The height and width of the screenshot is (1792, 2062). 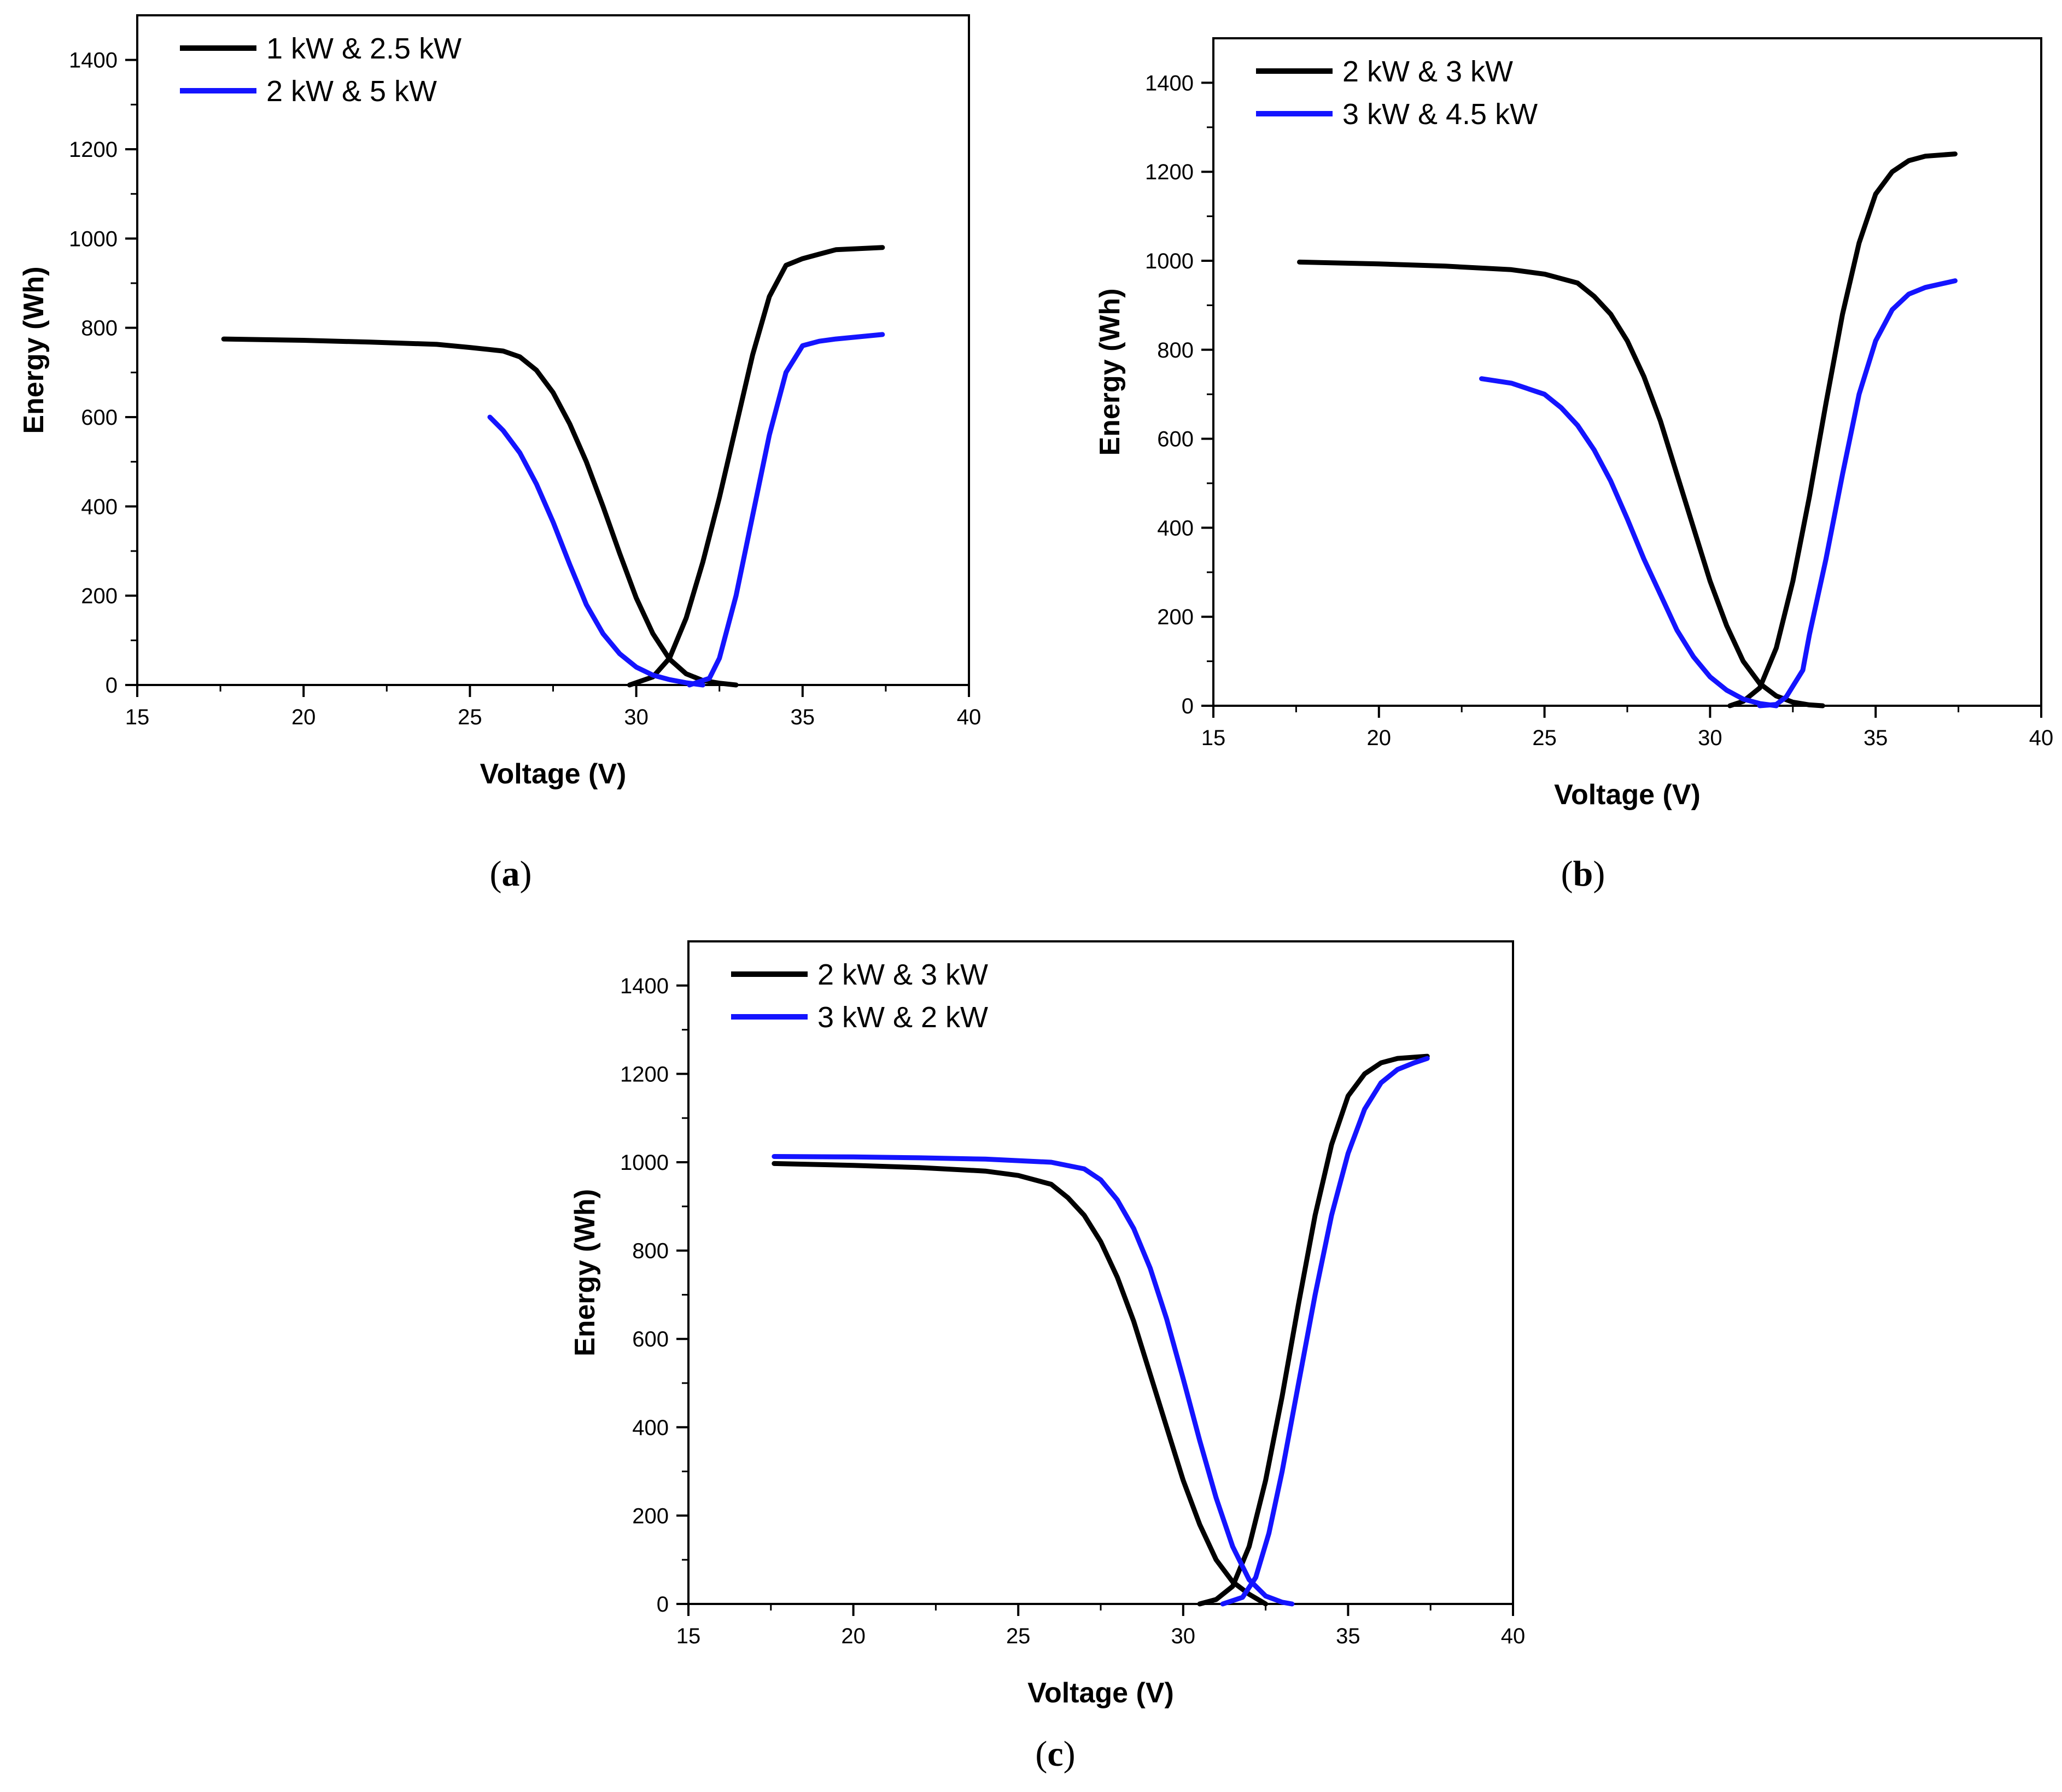 What do you see at coordinates (1379, 738) in the screenshot?
I see `panel-b-x-tick-label-20: 20` at bounding box center [1379, 738].